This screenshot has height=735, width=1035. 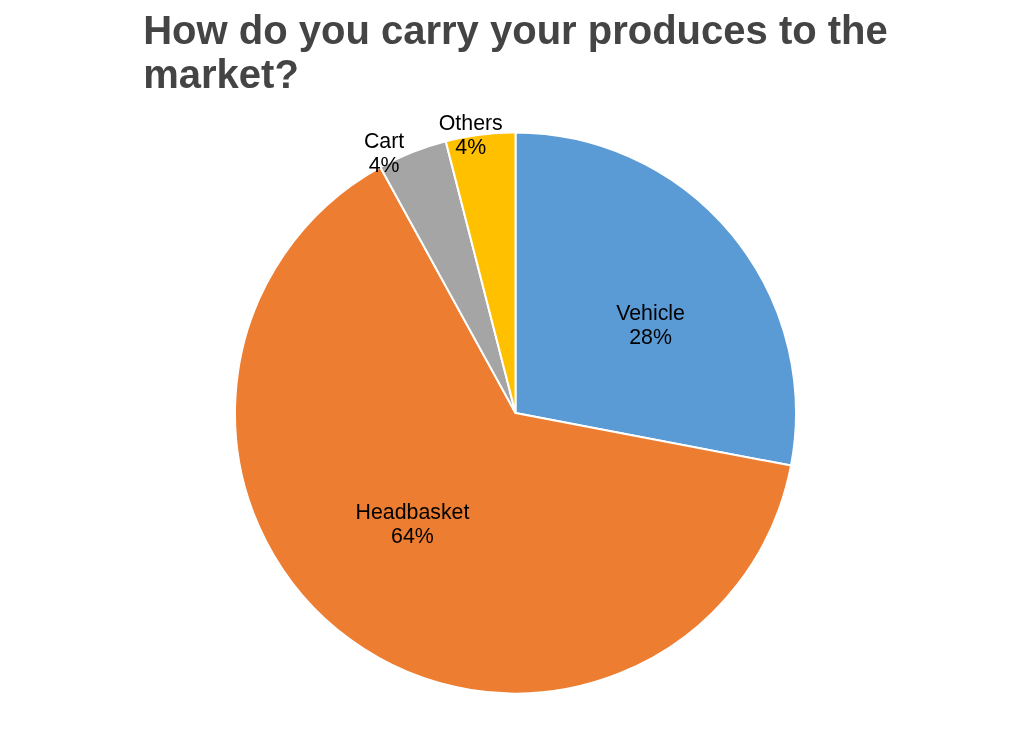 What do you see at coordinates (470, 123) in the screenshot?
I see `slice-label: Others` at bounding box center [470, 123].